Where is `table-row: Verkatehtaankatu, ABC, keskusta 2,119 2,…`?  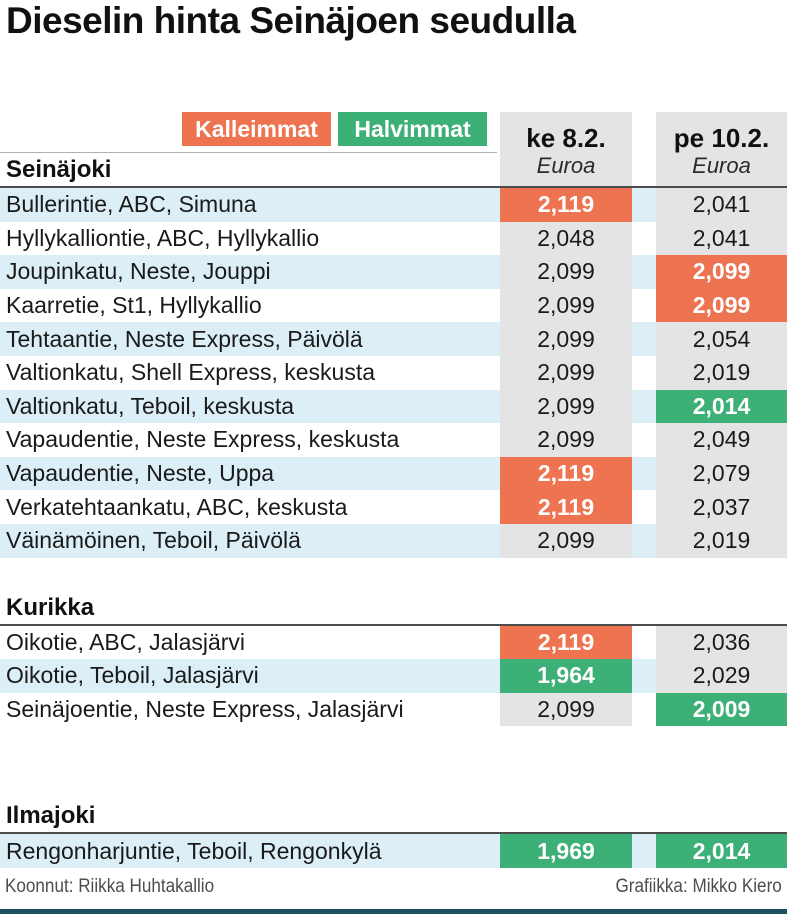
table-row: Verkatehtaankatu, ABC, keskusta 2,119 2,… is located at coordinates (393, 507).